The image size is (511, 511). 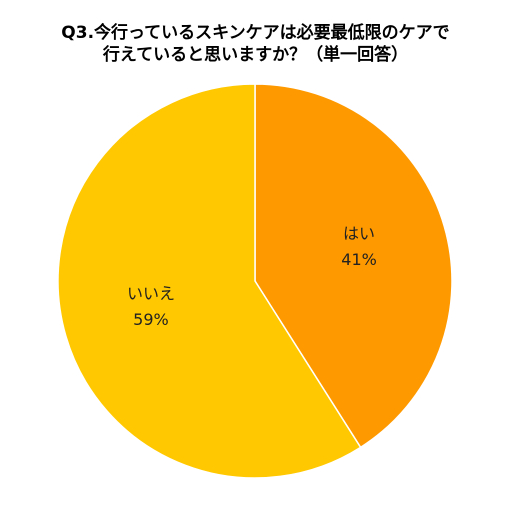 What do you see at coordinates (255, 33) in the screenshot?
I see `chart-title-line-1: Q3.今行っているスキンケアは必要最低限のケアで` at bounding box center [255, 33].